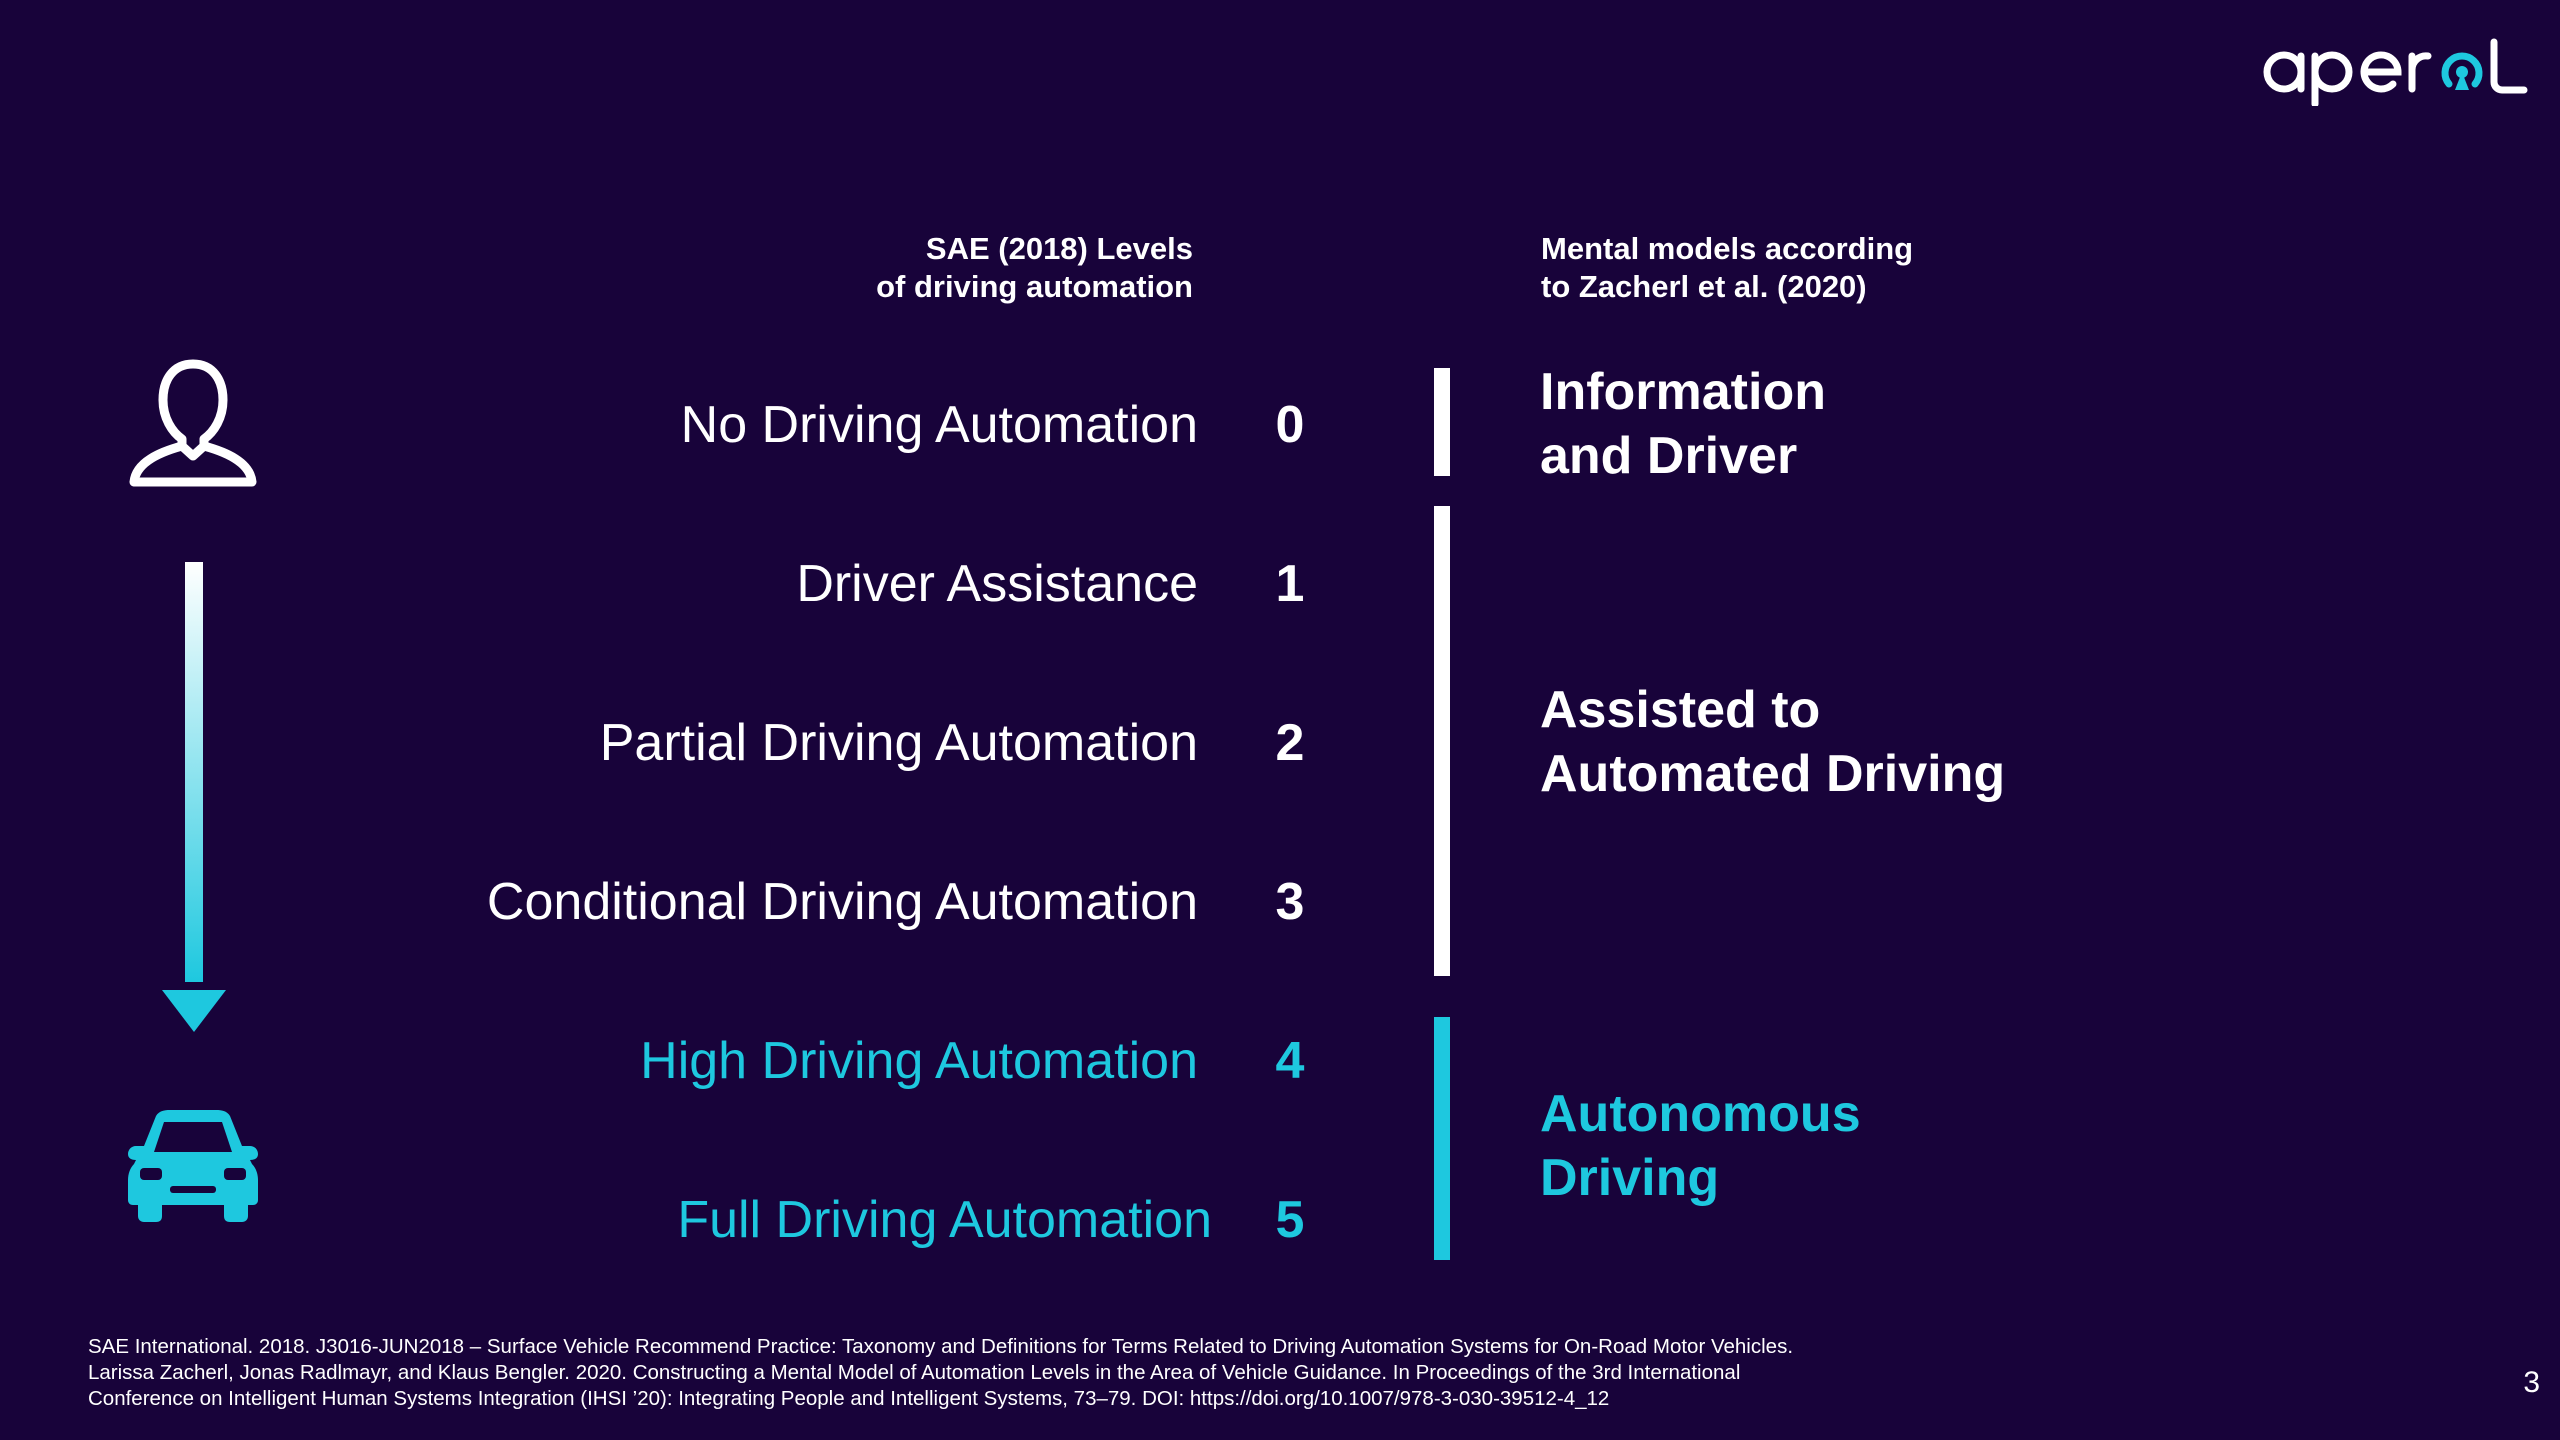 The height and width of the screenshot is (1440, 2560). What do you see at coordinates (1290, 1061) in the screenshot?
I see `level-number: 4` at bounding box center [1290, 1061].